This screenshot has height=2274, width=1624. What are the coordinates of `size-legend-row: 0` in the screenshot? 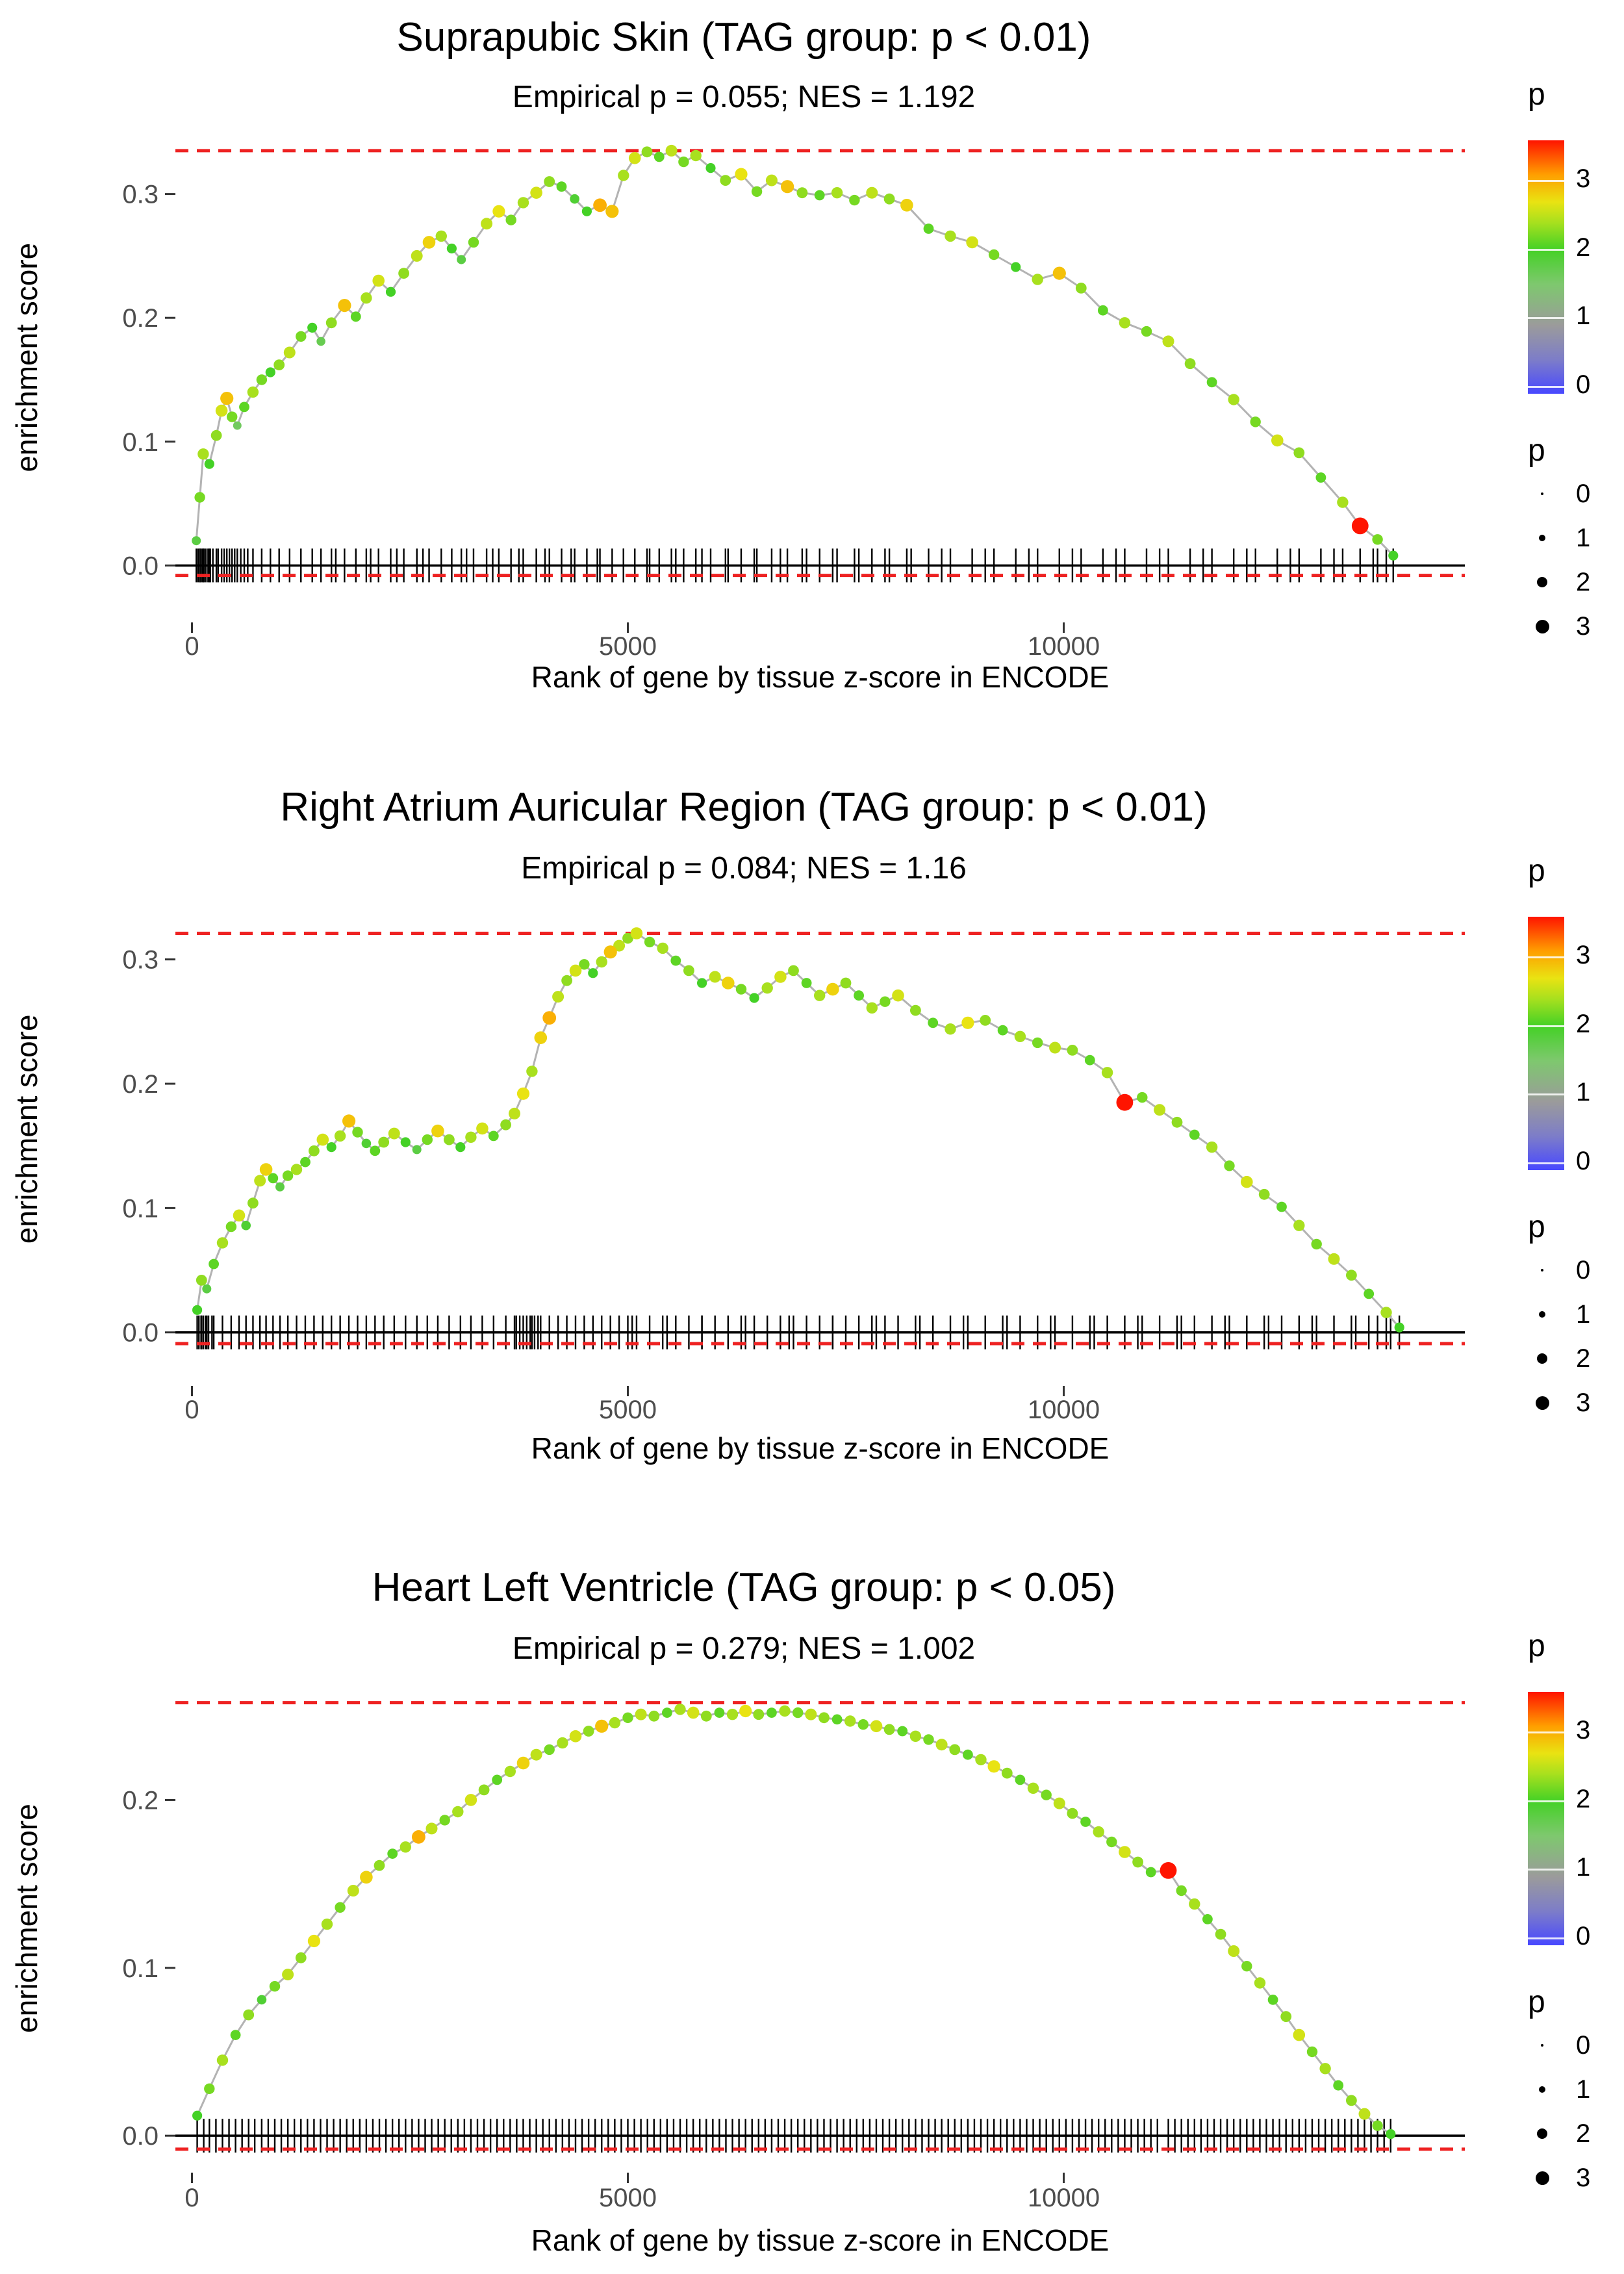 It's located at (1575, 1270).